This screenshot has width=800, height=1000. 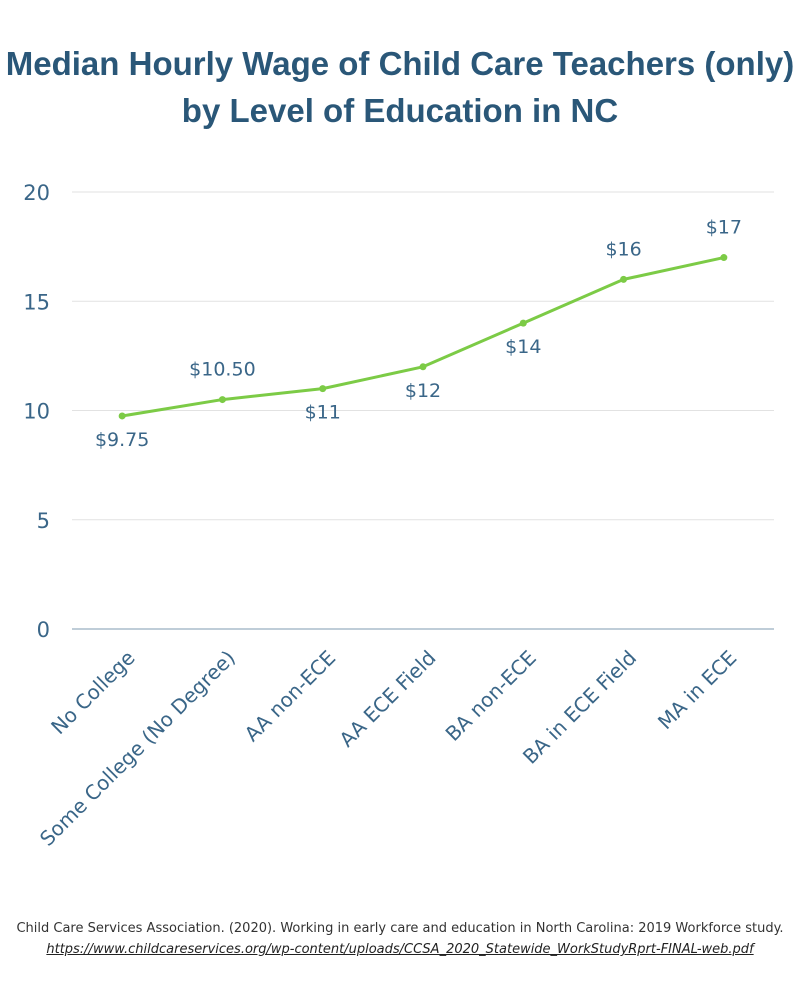 What do you see at coordinates (36, 302) in the screenshot?
I see `y-tick-label: 15` at bounding box center [36, 302].